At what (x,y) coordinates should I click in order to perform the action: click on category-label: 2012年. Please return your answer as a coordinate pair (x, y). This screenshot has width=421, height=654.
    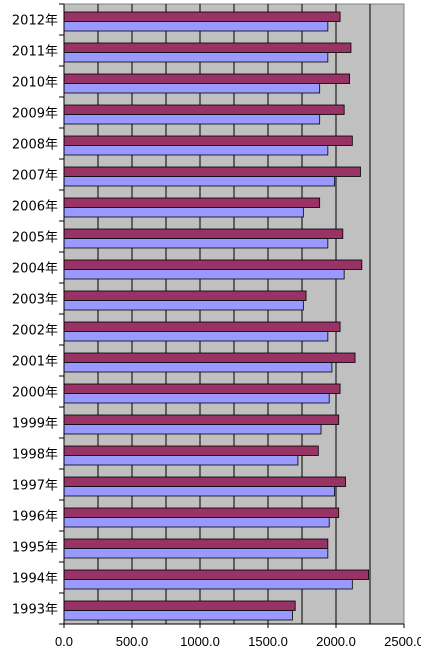
    Looking at the image, I should click on (35, 21).